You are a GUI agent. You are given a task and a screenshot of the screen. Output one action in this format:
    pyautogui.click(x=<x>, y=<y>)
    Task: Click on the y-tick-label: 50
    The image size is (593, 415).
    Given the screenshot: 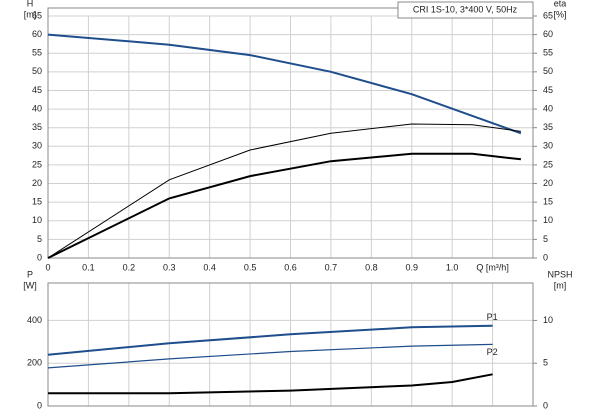 What is the action you would take?
    pyautogui.click(x=37, y=71)
    